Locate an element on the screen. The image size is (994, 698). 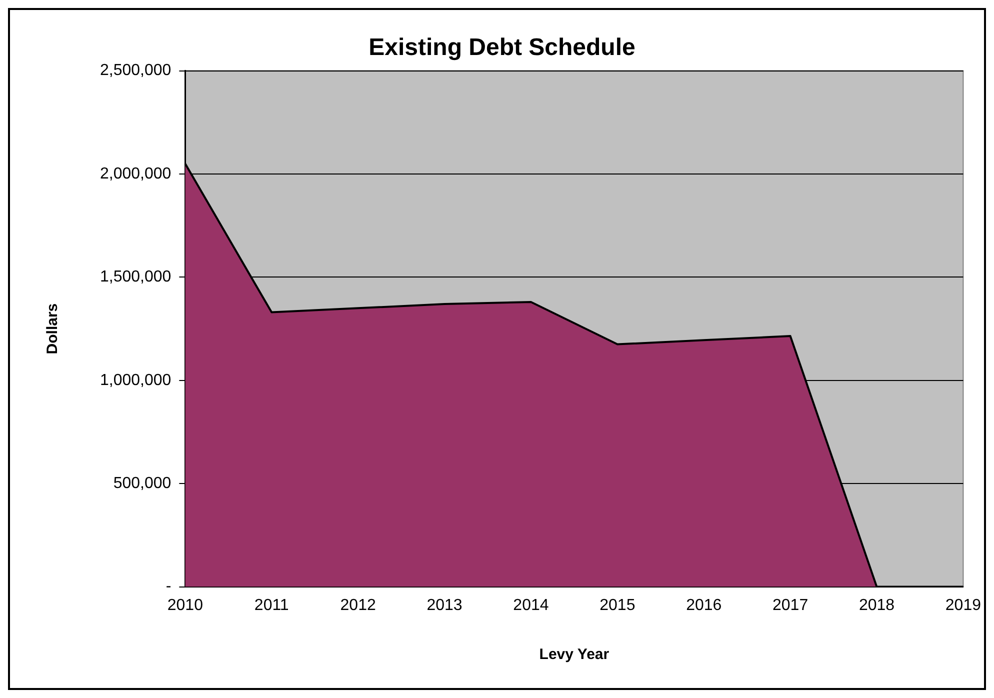
y-tick-label: 1,500,000 is located at coordinates (136, 277).